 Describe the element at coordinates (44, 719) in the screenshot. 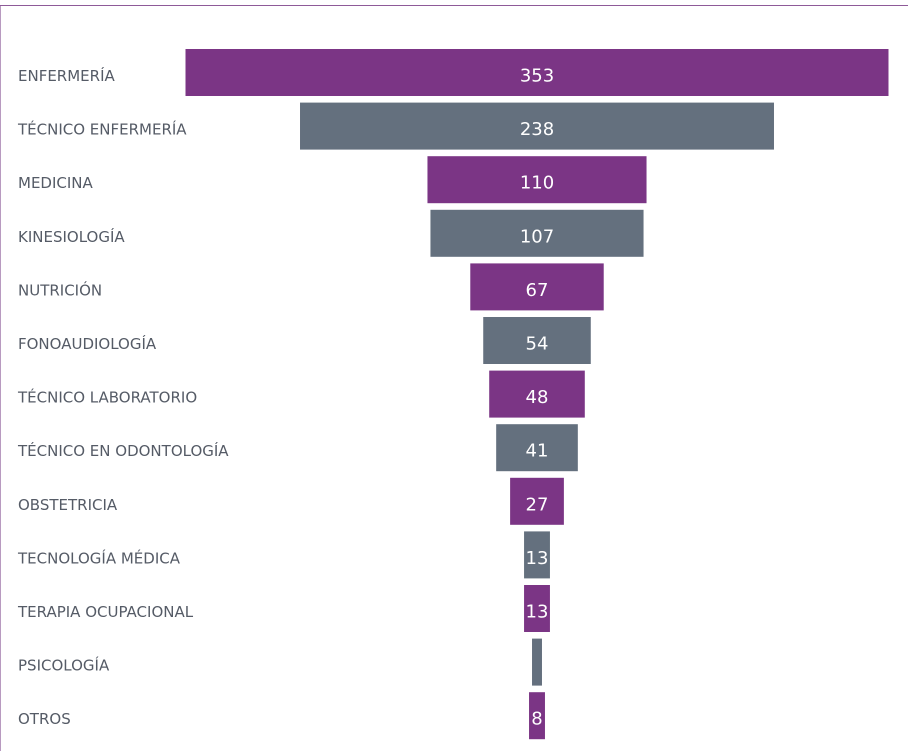

I see `category-label: OTROS` at that location.